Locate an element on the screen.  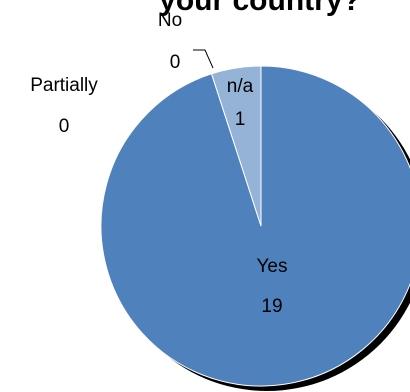
slice-label-no: No is located at coordinates (170, 20).